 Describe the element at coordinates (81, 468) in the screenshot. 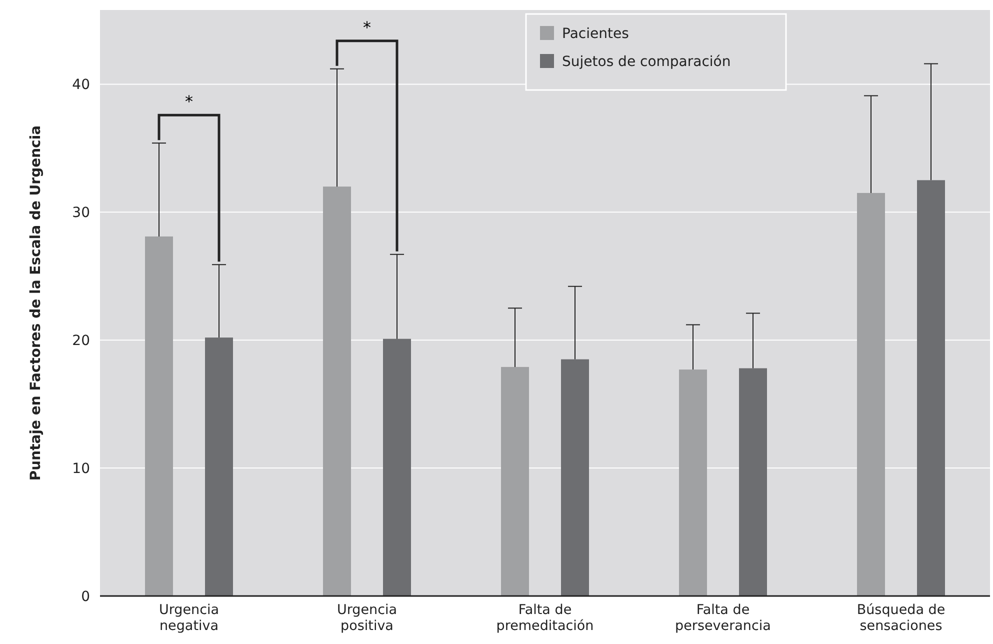

I see `y-tick-label: 10` at that location.